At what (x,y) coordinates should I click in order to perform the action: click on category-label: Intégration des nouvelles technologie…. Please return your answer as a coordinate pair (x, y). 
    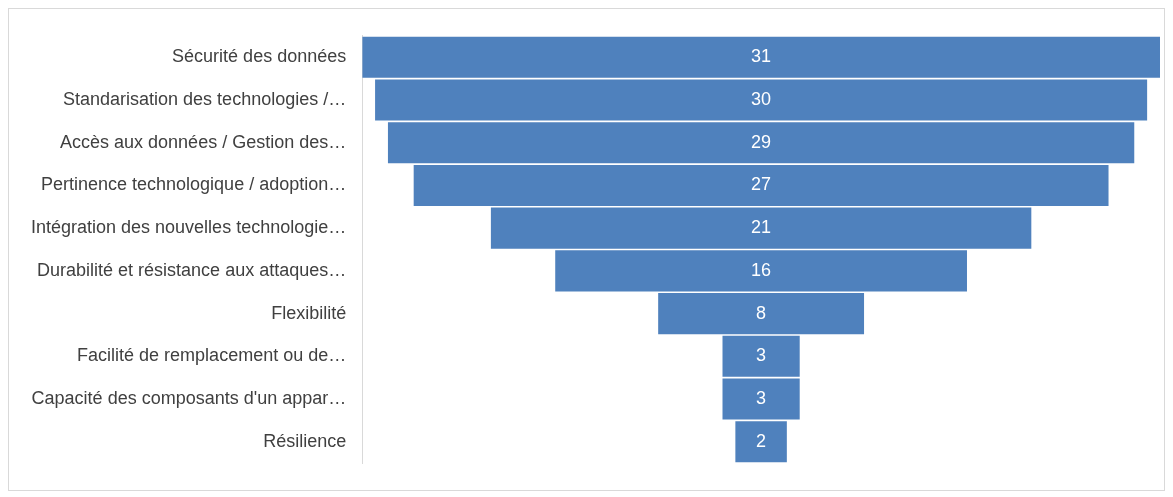
    Looking at the image, I should click on (188, 227).